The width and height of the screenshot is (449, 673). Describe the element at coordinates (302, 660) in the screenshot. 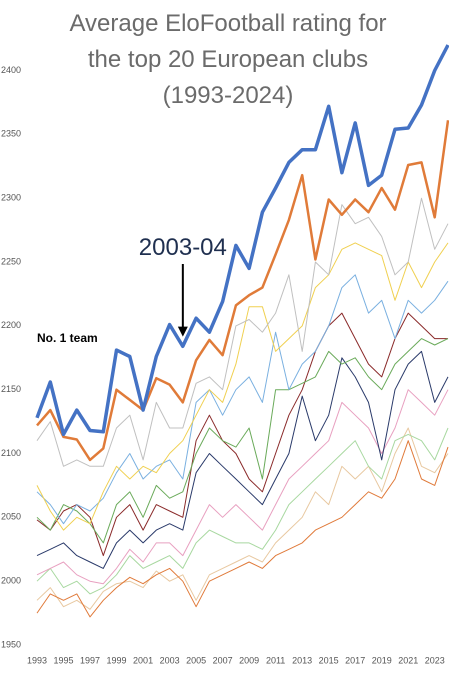

I see `x-tick-label: 2013` at that location.